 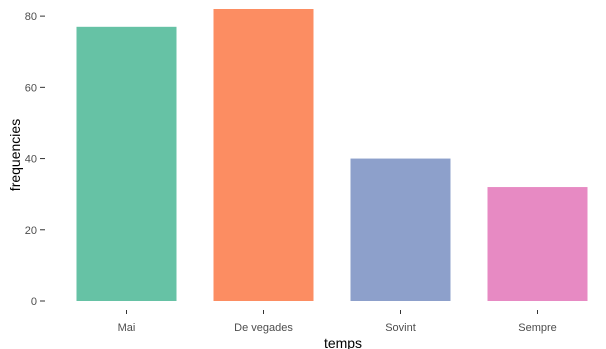 I want to click on x-tick-label: Sempre, so click(x=537, y=328).